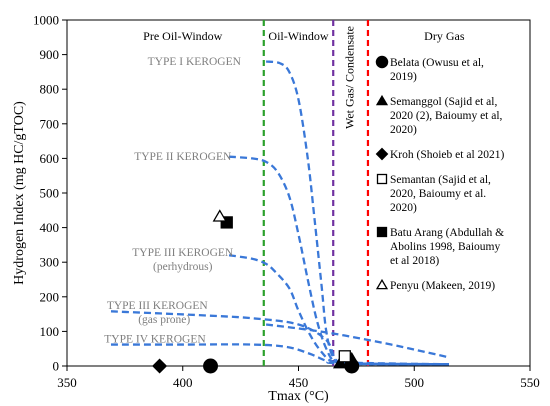  I want to click on legend-entry-text: 2020, Baioumy et al., so click(438, 194).